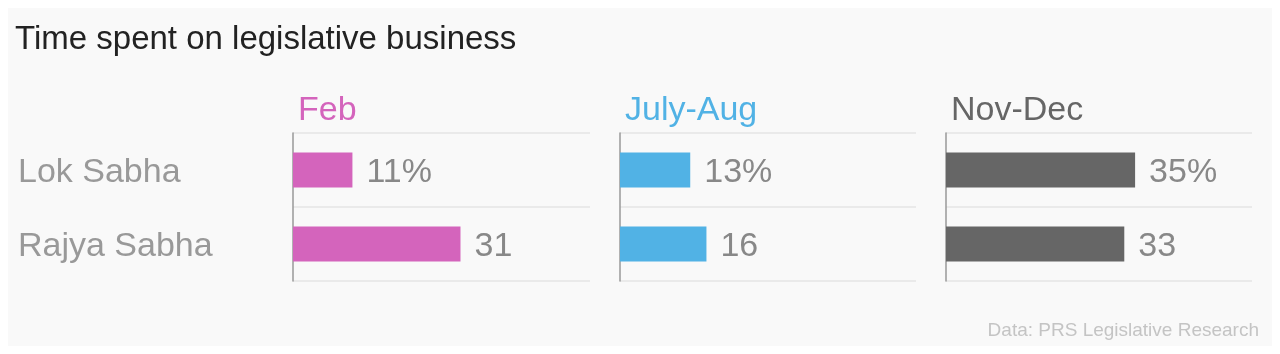  Describe the element at coordinates (1017, 108) in the screenshot. I see `series-label: Nov-Dec` at that location.